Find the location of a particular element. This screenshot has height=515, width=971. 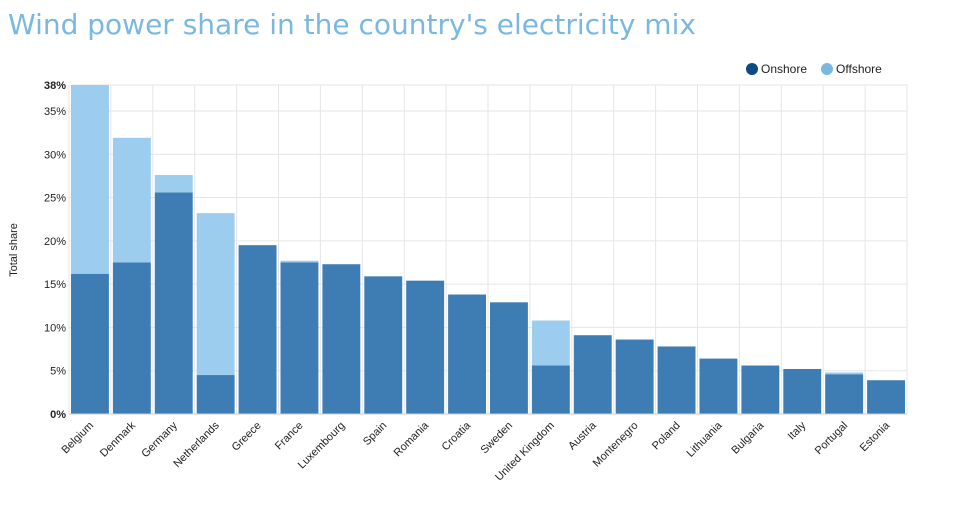

y-tick-label: 10% is located at coordinates (55, 328).